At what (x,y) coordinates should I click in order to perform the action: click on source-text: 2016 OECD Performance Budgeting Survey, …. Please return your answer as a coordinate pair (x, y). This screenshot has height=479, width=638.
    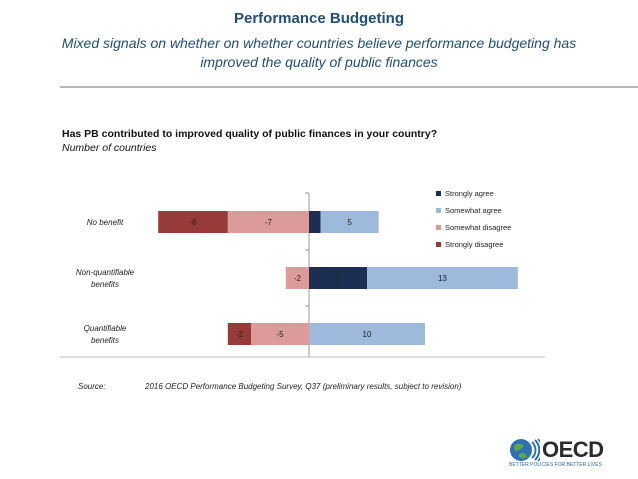
    Looking at the image, I should click on (303, 386).